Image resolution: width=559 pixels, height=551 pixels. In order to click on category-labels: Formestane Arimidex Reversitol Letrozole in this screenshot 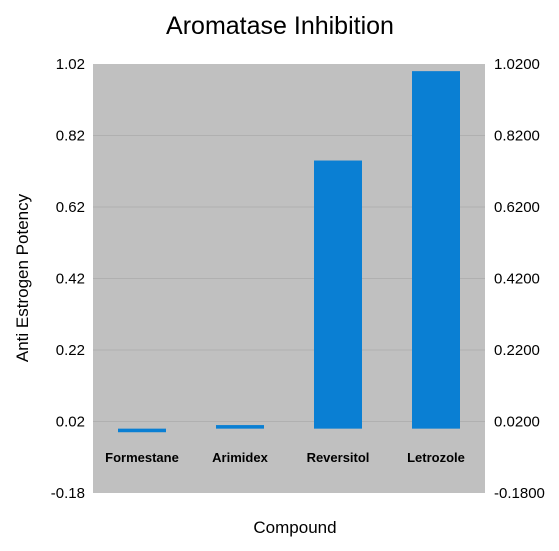, I will do `click(285, 457)`.